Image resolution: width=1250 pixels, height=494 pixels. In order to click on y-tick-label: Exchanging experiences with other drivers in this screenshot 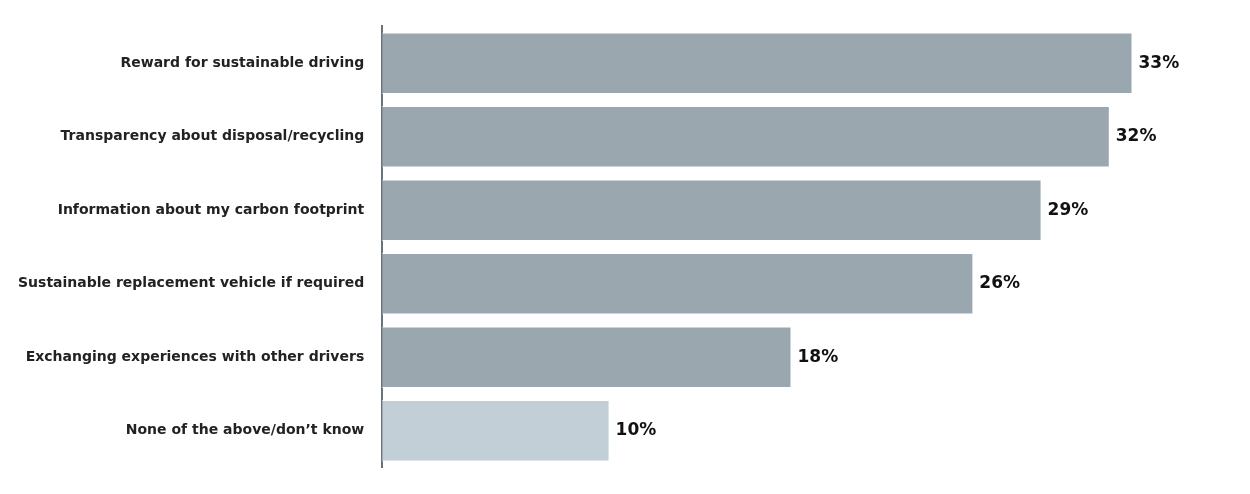, I will do `click(195, 355)`.